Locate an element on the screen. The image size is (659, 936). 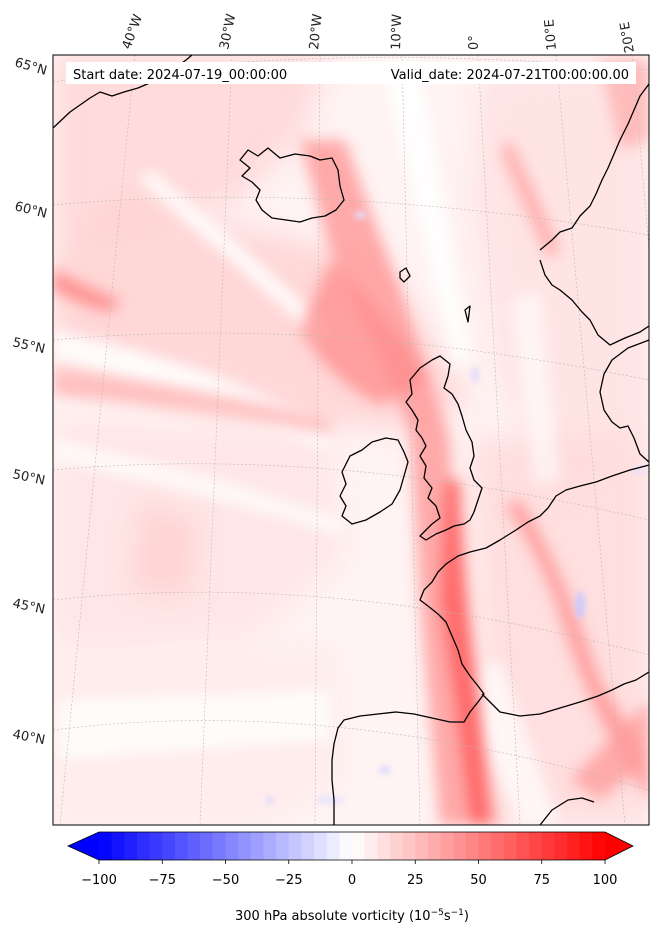
meridian-20e is located at coordinates (640, 153).